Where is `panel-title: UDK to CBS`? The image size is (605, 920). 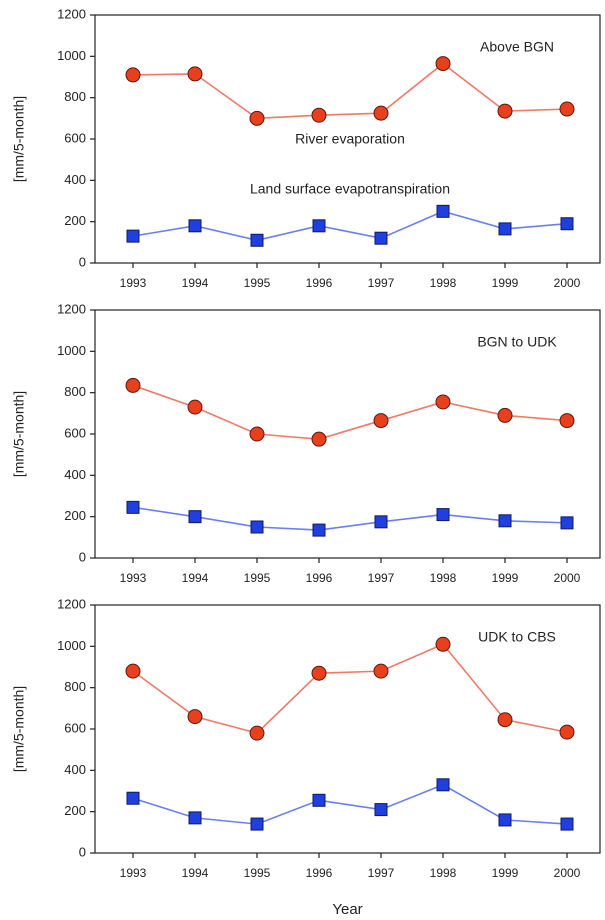
panel-title: UDK to CBS is located at coordinates (517, 637).